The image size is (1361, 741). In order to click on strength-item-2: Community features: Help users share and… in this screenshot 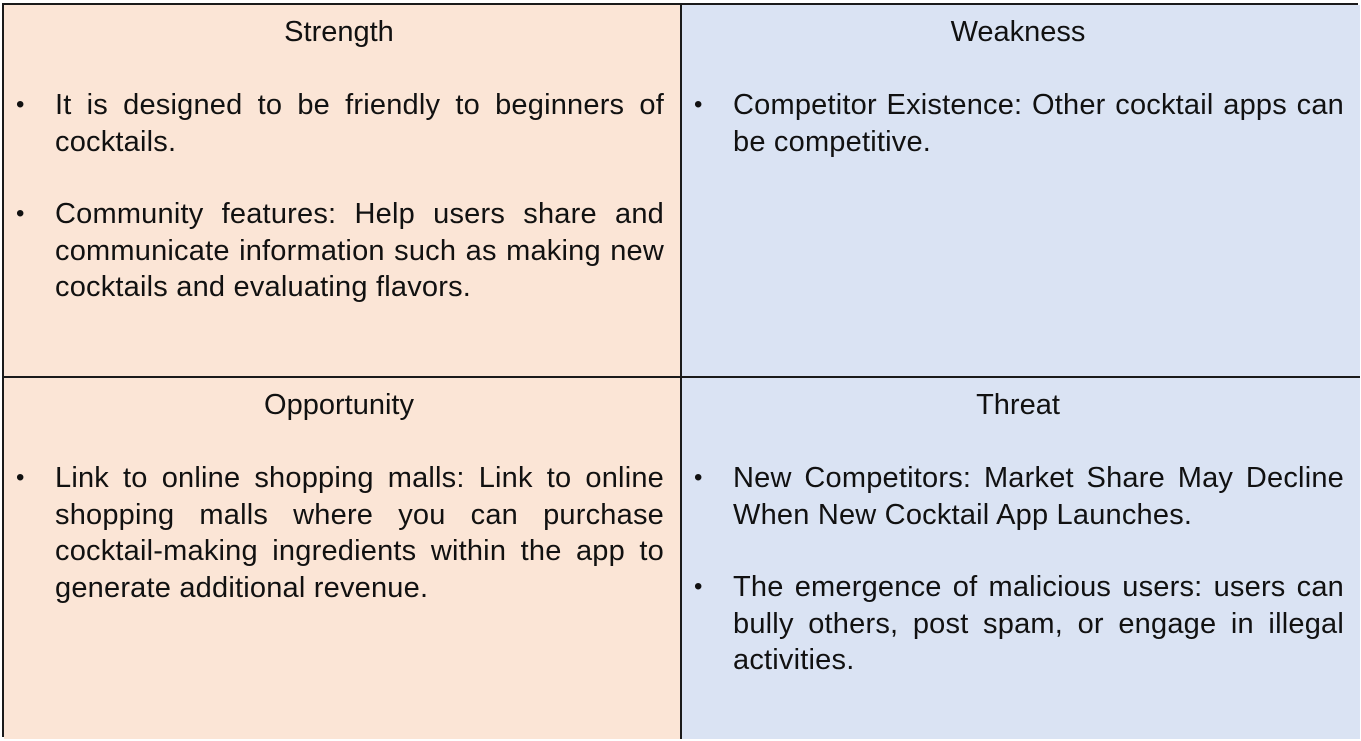, I will do `click(359, 250)`.